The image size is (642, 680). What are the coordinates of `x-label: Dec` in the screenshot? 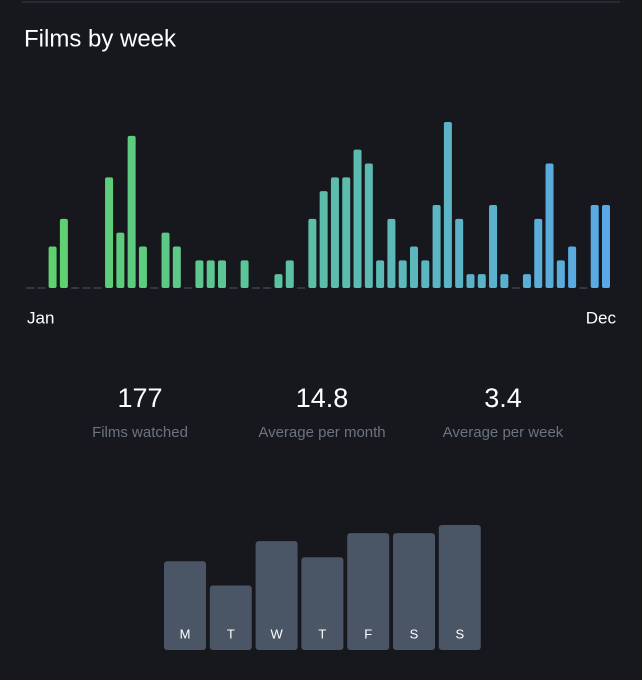 It's located at (601, 317).